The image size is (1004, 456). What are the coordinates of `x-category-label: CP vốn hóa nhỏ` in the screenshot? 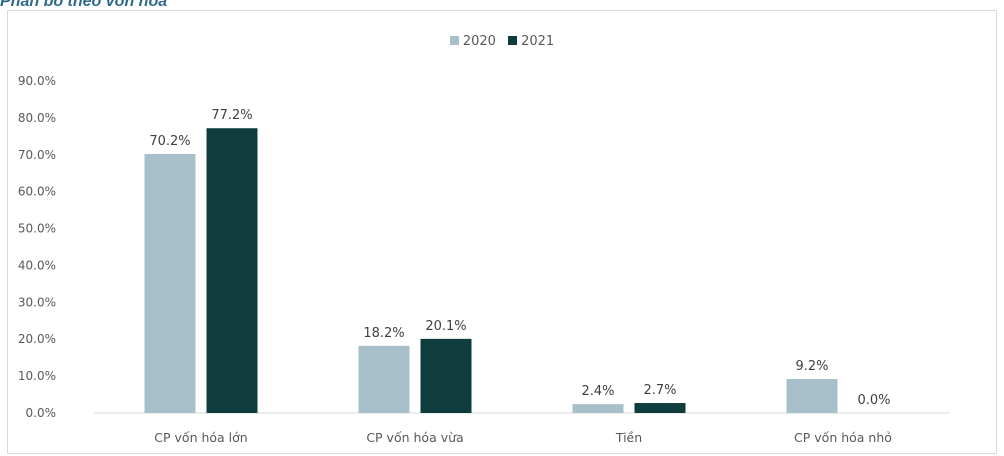 It's located at (843, 437).